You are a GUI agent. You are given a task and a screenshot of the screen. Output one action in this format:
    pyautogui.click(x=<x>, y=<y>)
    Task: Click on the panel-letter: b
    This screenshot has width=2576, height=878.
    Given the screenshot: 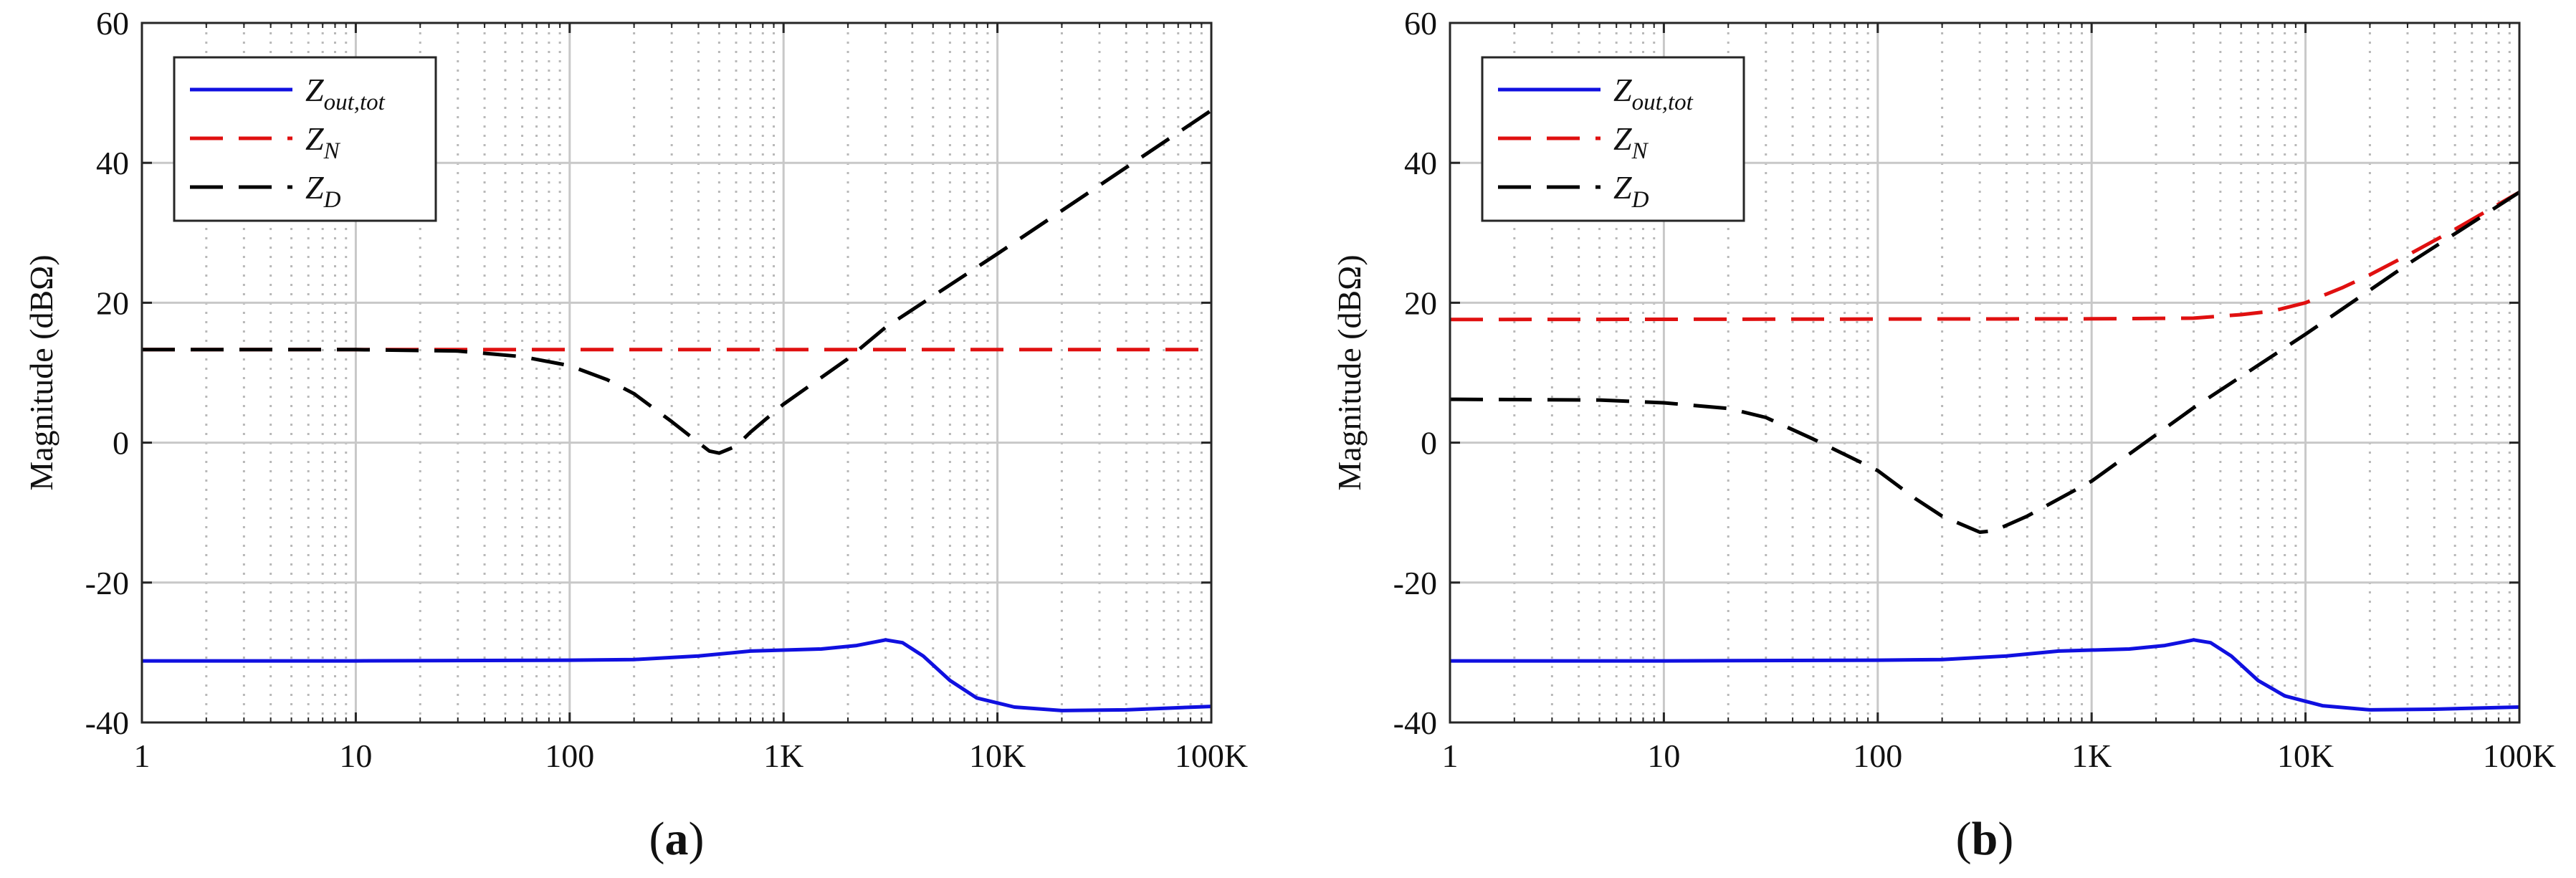 What is the action you would take?
    pyautogui.click(x=1985, y=839)
    